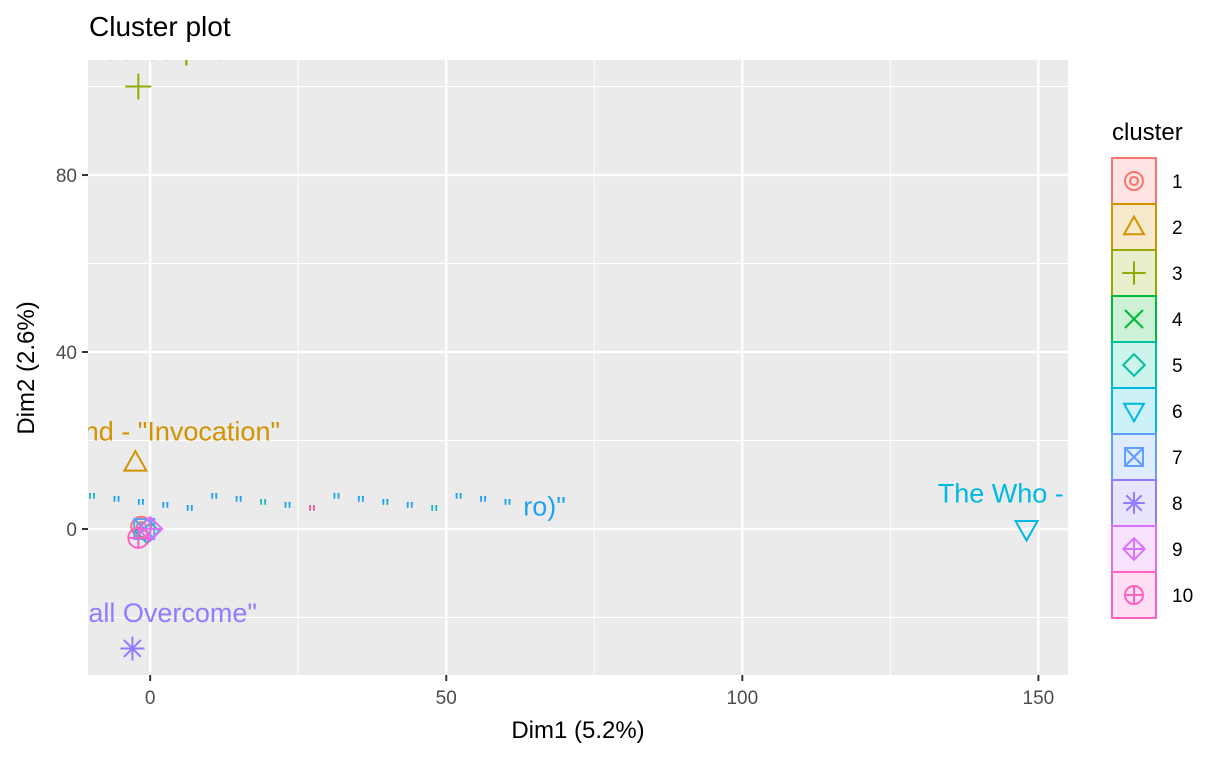 This screenshot has width=1228, height=758. I want to click on point-label-cluster-3: ead - St. Stephen, so click(138, 51).